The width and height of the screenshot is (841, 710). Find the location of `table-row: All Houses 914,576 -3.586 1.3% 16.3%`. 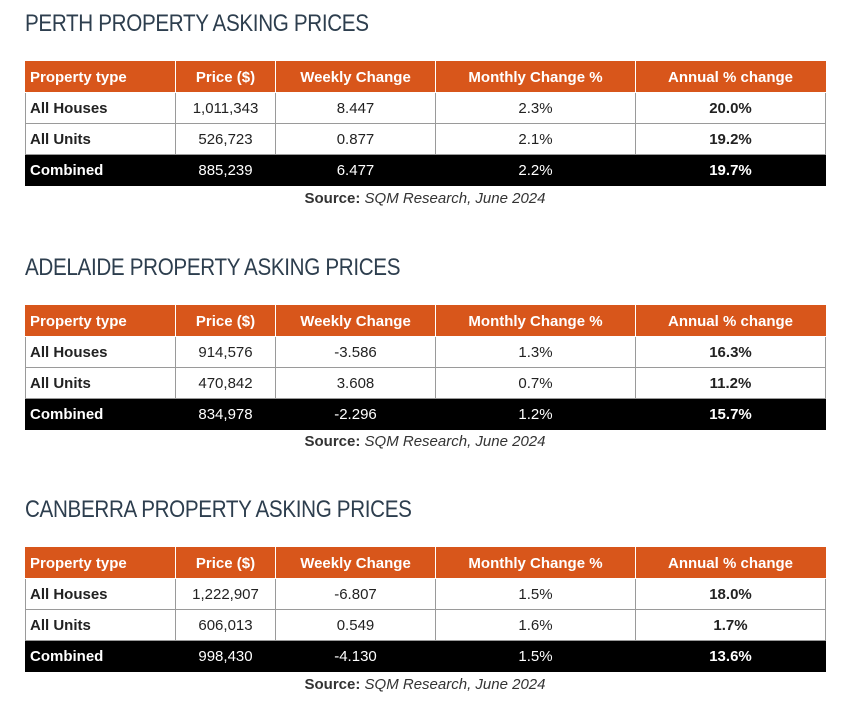

table-row: All Houses 914,576 -3.586 1.3% 16.3% is located at coordinates (425, 352).